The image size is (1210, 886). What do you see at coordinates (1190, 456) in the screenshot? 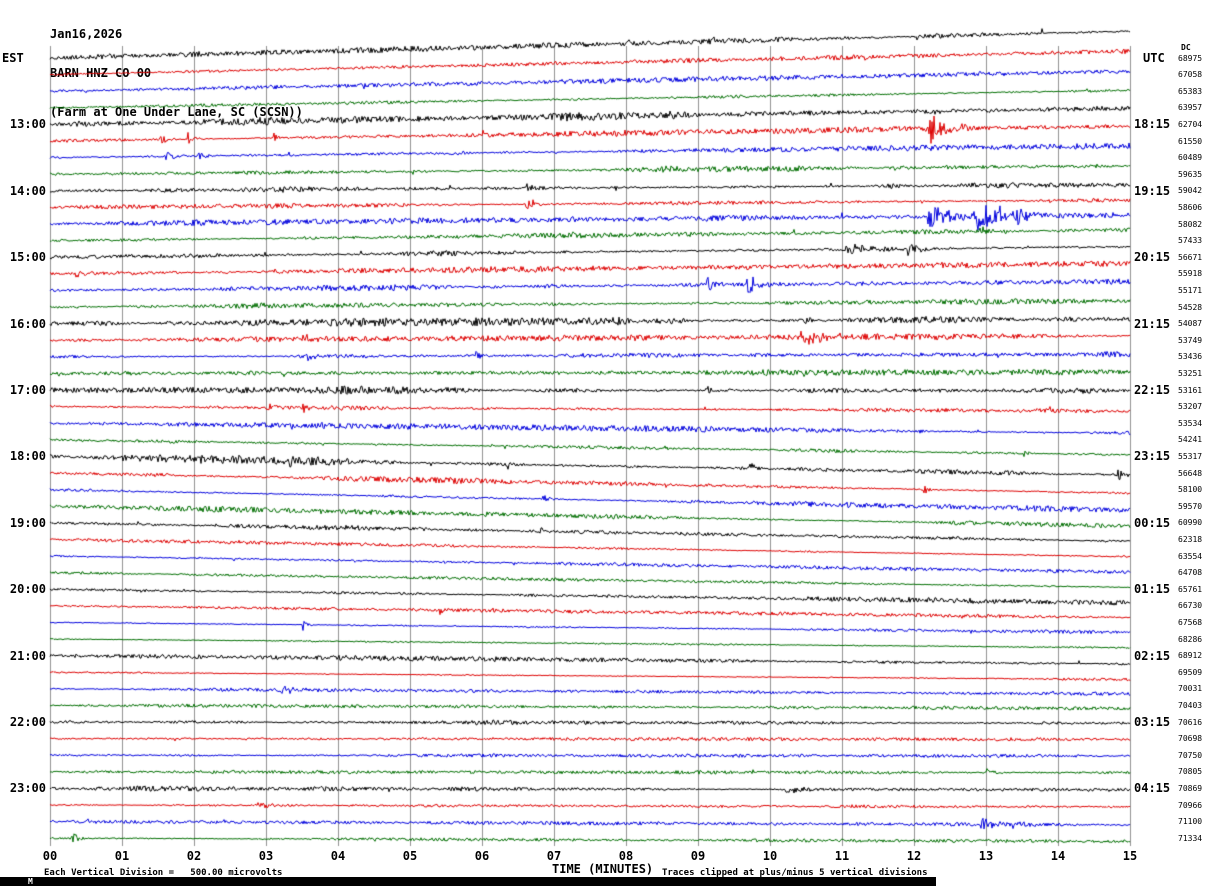
I see `dc-offset-value: 55317` at bounding box center [1190, 456].